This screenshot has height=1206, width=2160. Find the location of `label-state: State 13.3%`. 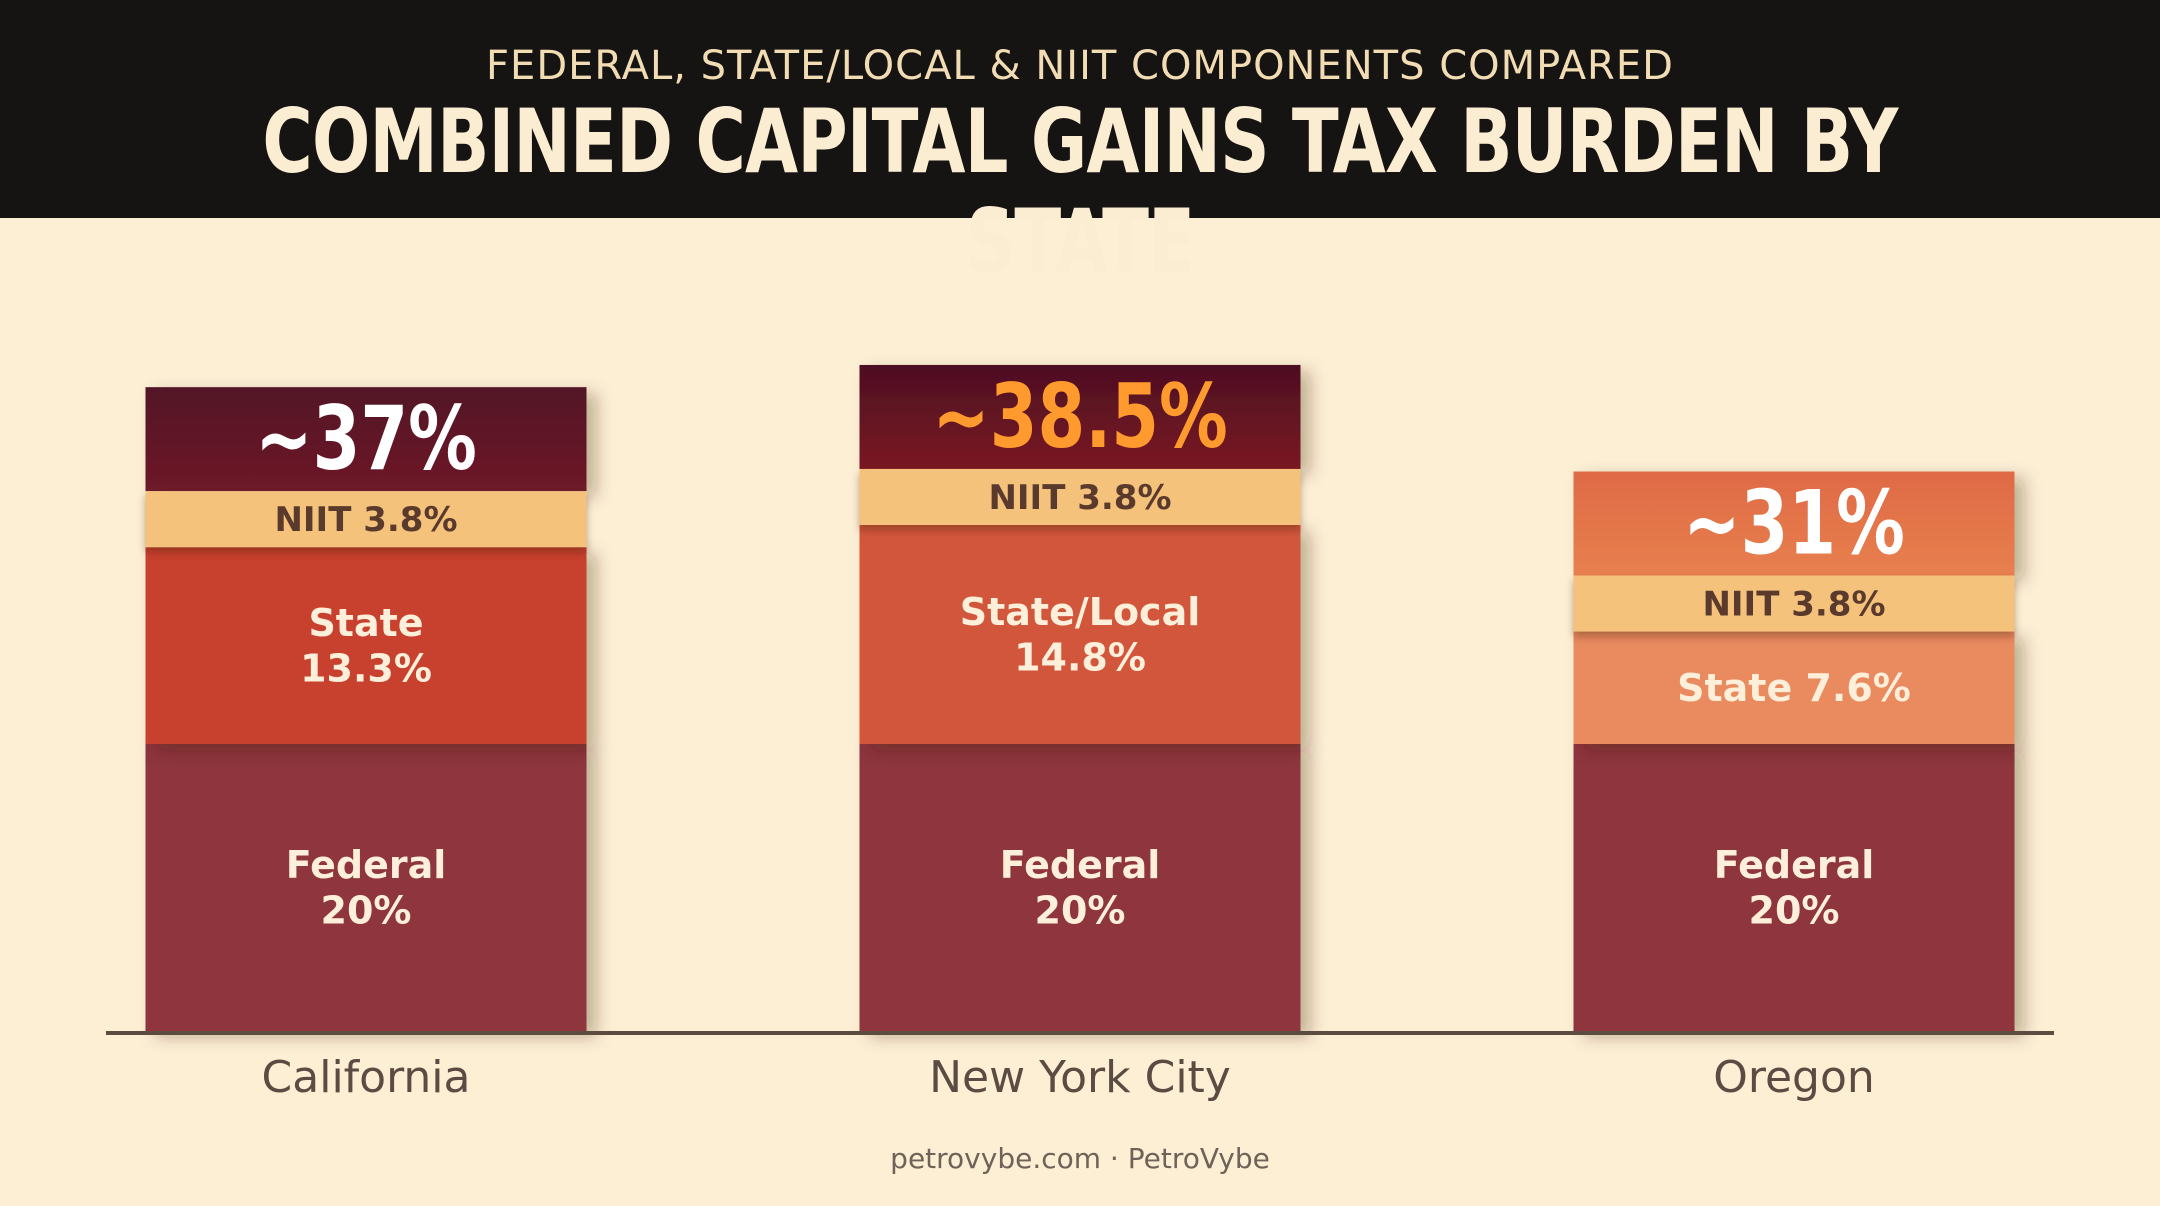

label-state: State 13.3% is located at coordinates (366, 646).